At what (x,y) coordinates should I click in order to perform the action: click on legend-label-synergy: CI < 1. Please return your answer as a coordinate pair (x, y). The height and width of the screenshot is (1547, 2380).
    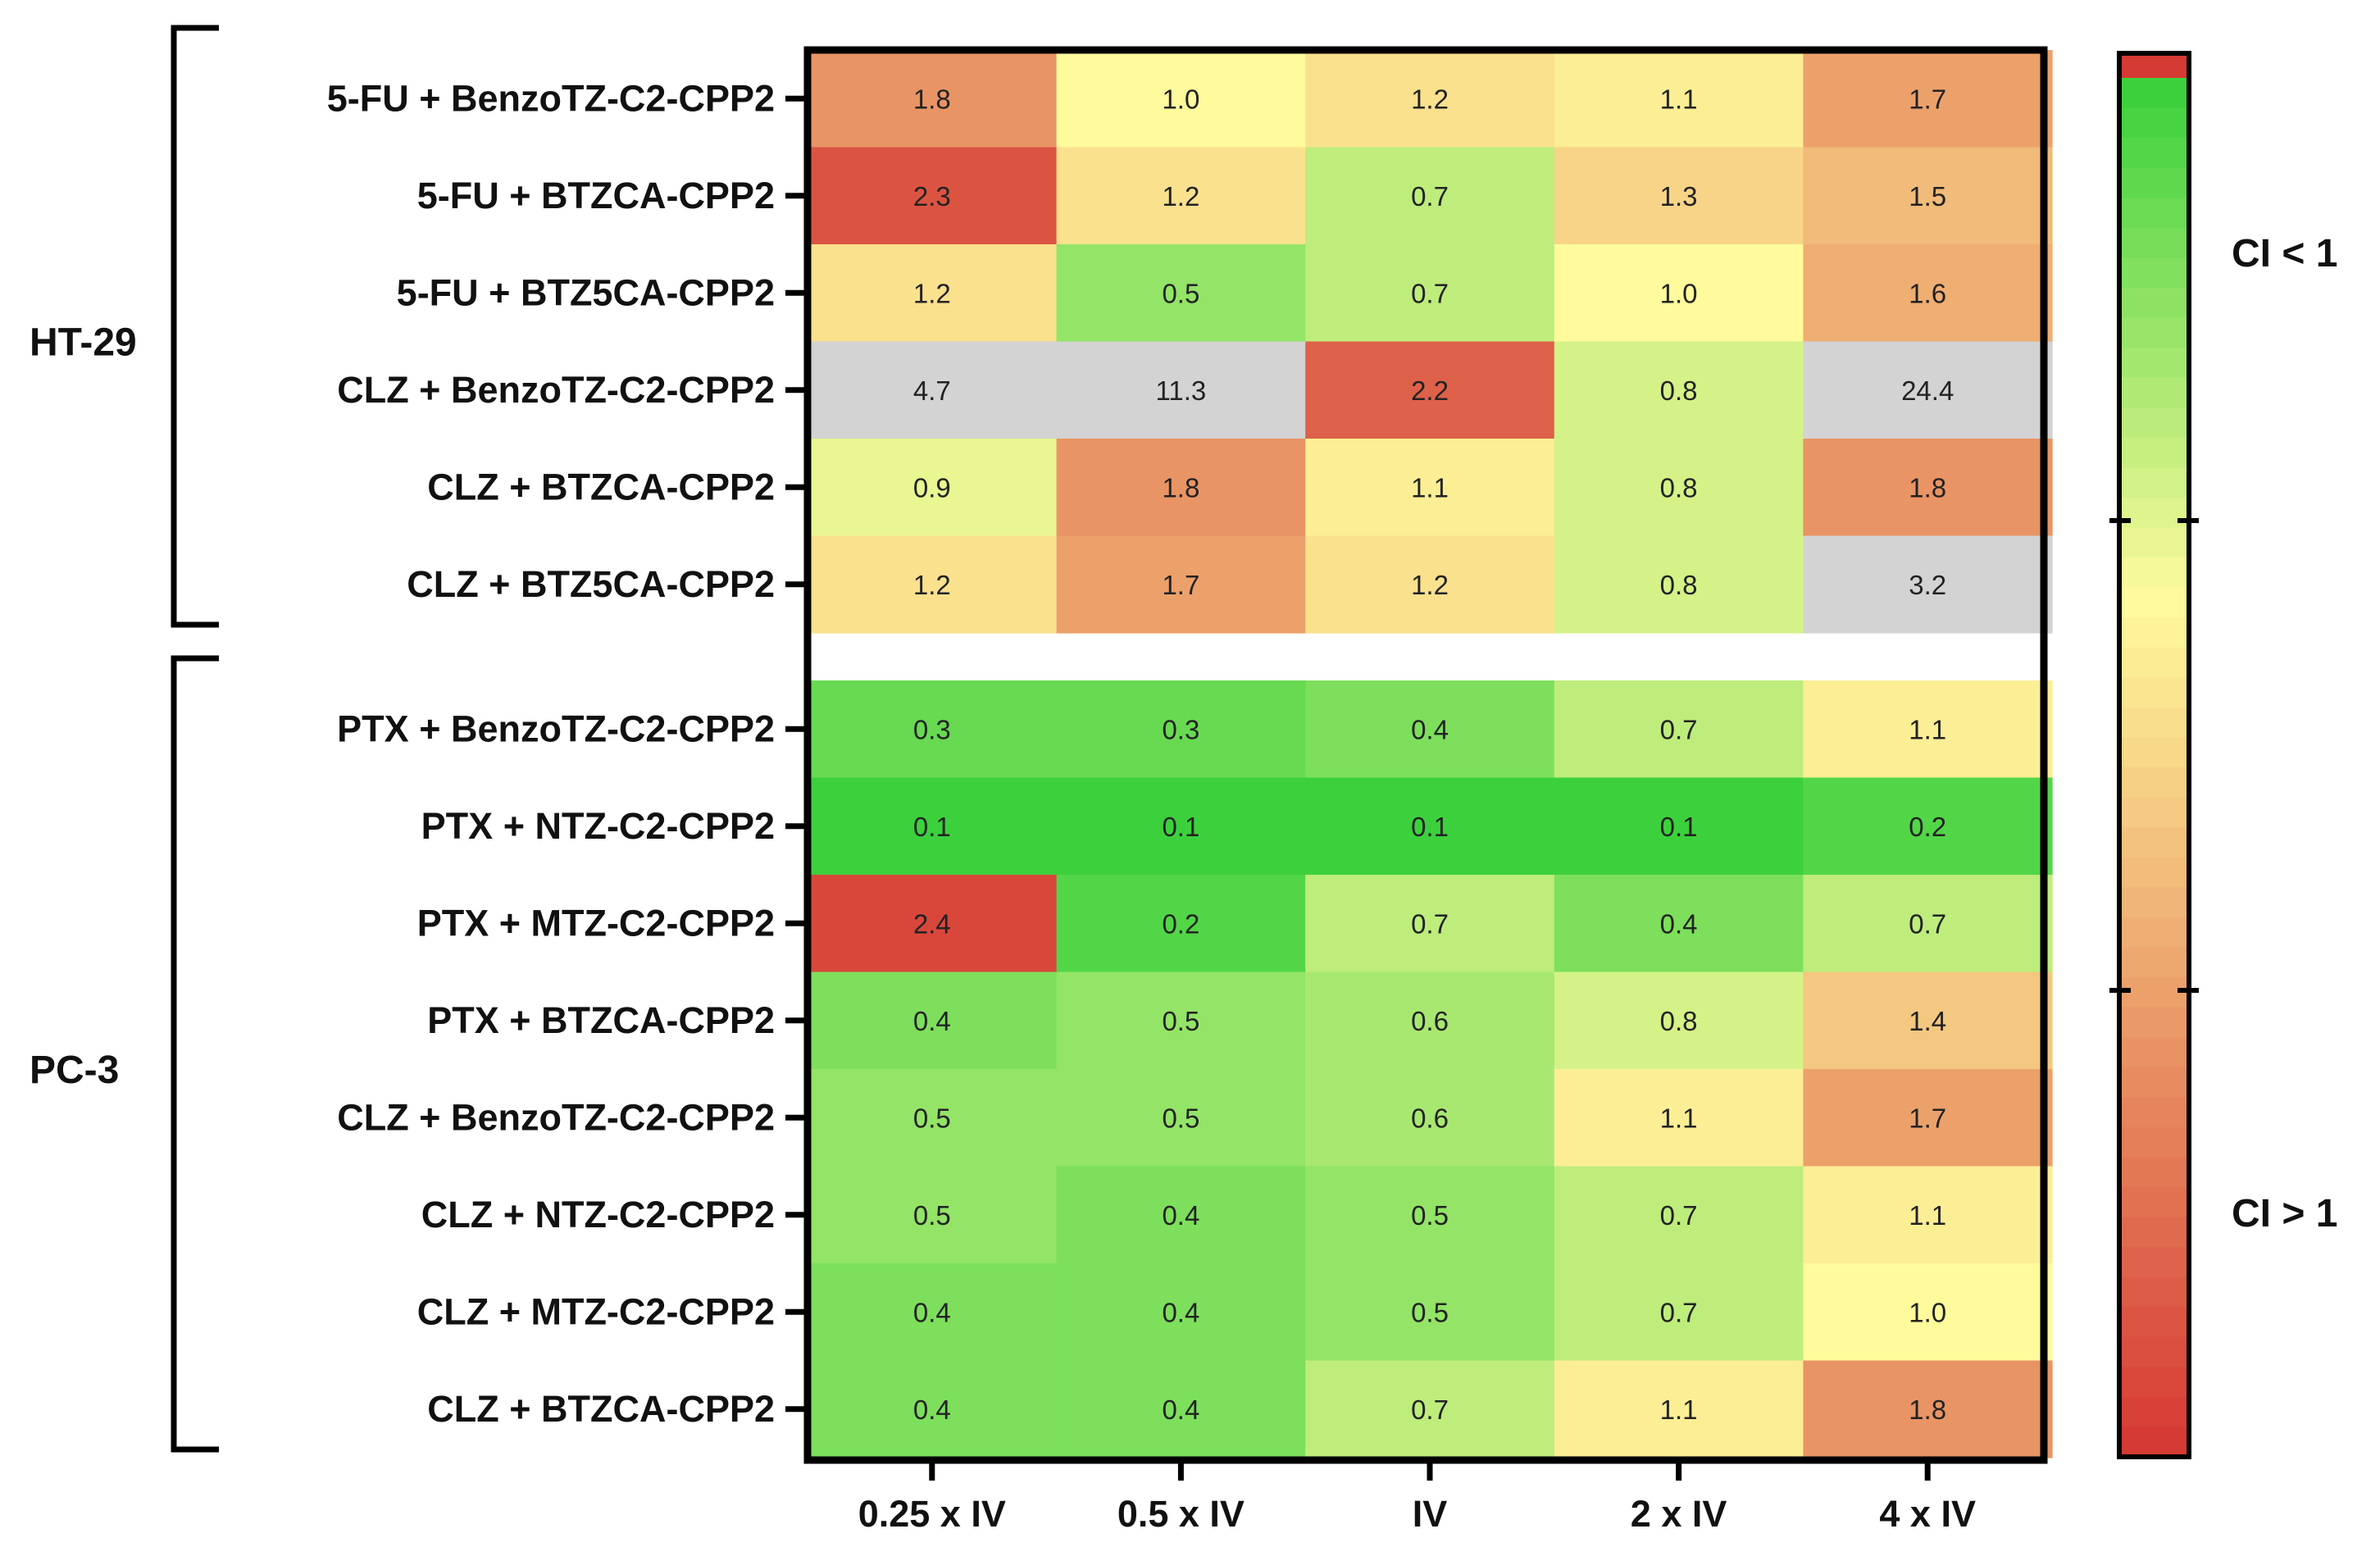
    Looking at the image, I should click on (2284, 253).